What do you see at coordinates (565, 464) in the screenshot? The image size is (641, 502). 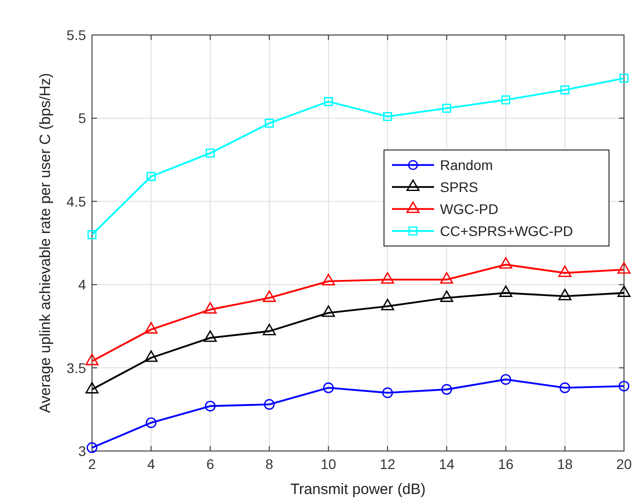 I see `x-tick-label: 18` at bounding box center [565, 464].